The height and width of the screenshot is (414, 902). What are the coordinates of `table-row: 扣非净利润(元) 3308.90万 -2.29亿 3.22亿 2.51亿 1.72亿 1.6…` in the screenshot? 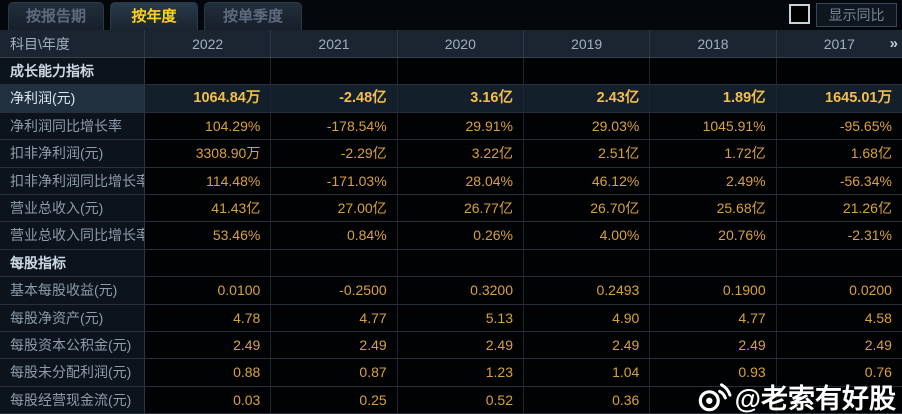 It's located at (451, 154).